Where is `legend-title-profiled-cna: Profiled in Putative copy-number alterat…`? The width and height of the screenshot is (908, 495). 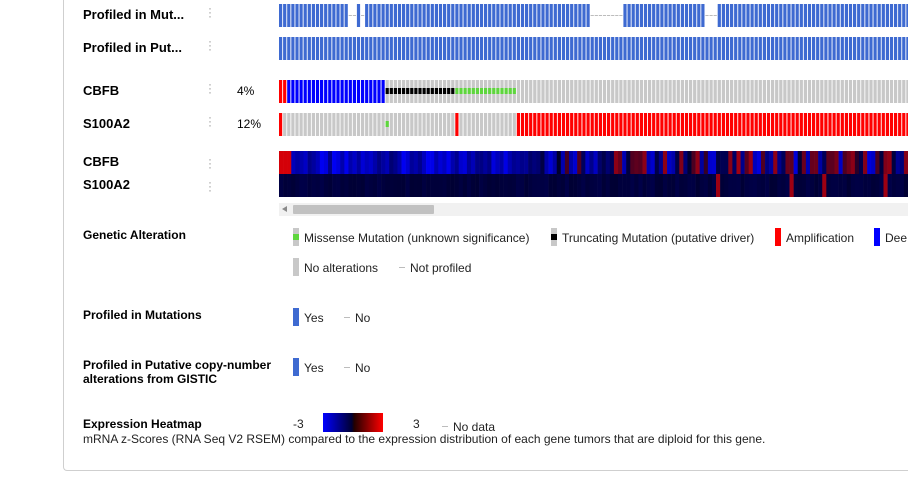
legend-title-profiled-cna: Profiled in Putative copy-number alterat… is located at coordinates (177, 372).